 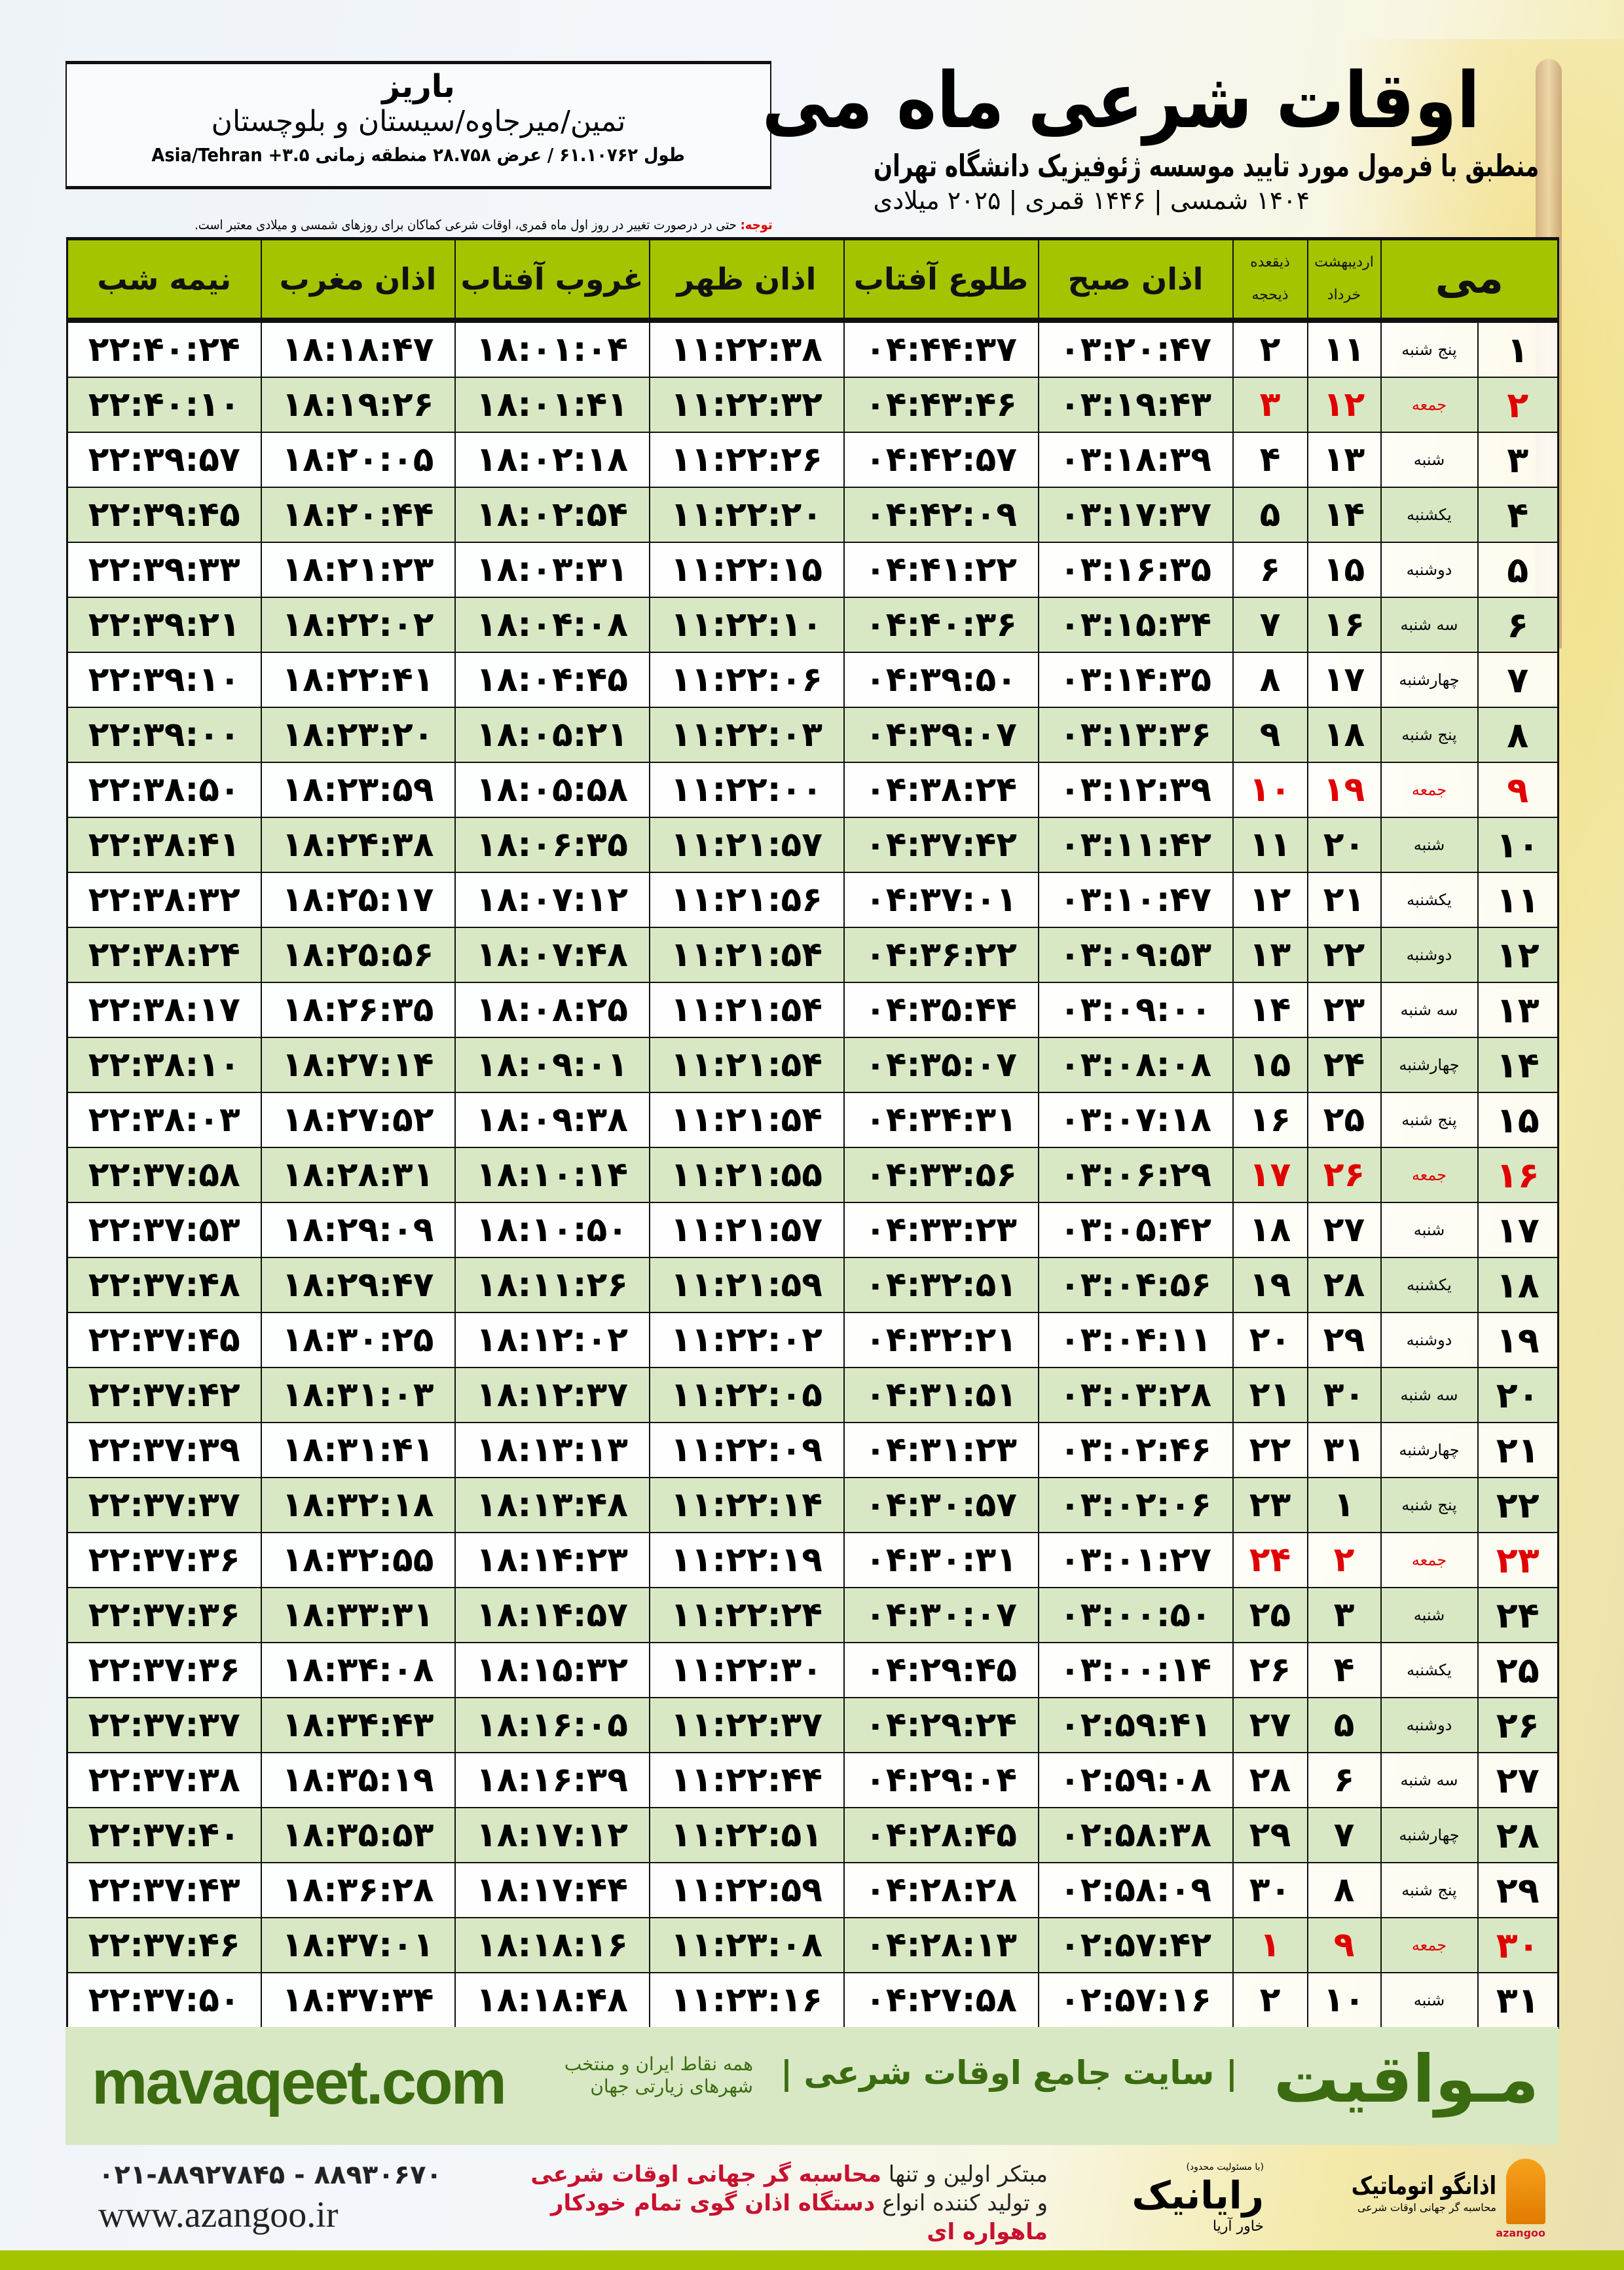 What do you see at coordinates (358, 2000) in the screenshot?
I see `cell-maghrib: ۱۸:۳۷:۳۴` at bounding box center [358, 2000].